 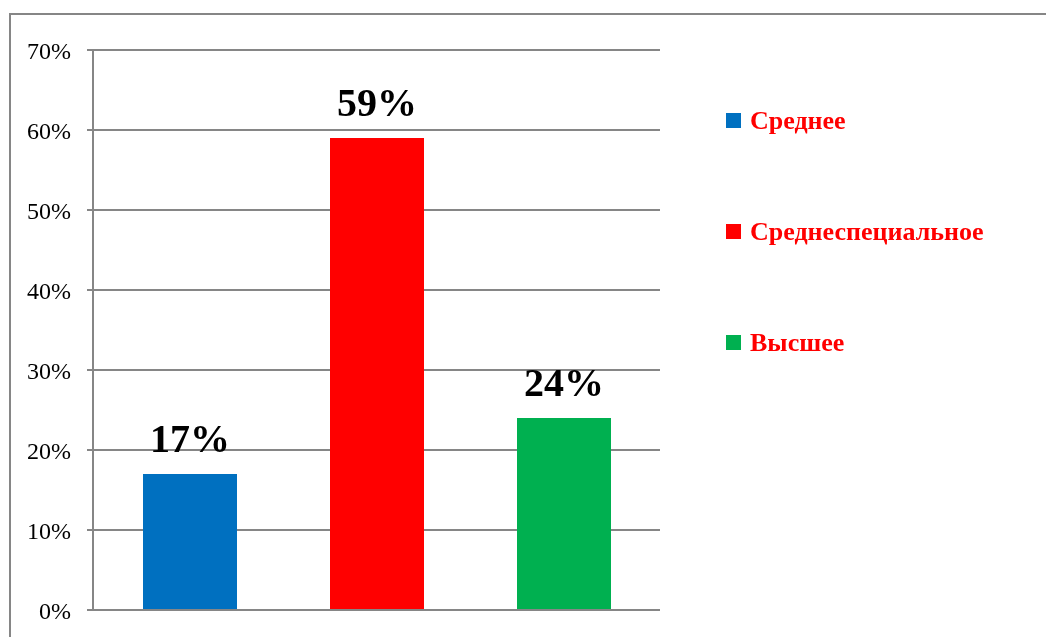 What do you see at coordinates (798, 120) in the screenshot?
I see `legend-label: Среднее` at bounding box center [798, 120].